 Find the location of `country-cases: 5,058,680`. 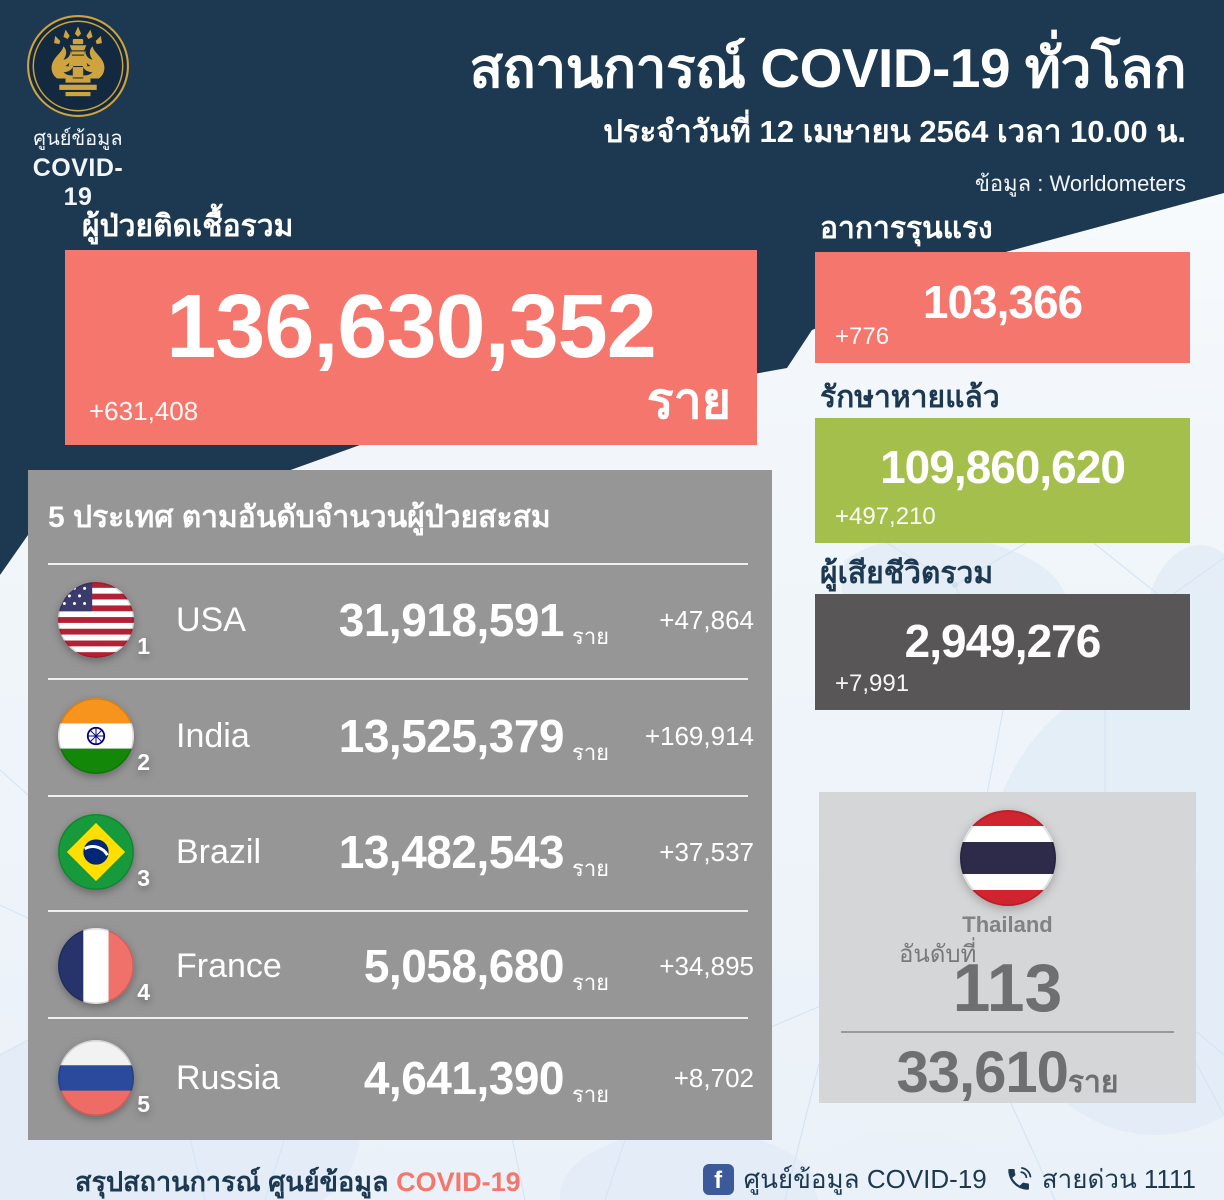

country-cases: 5,058,680 is located at coordinates (464, 966).